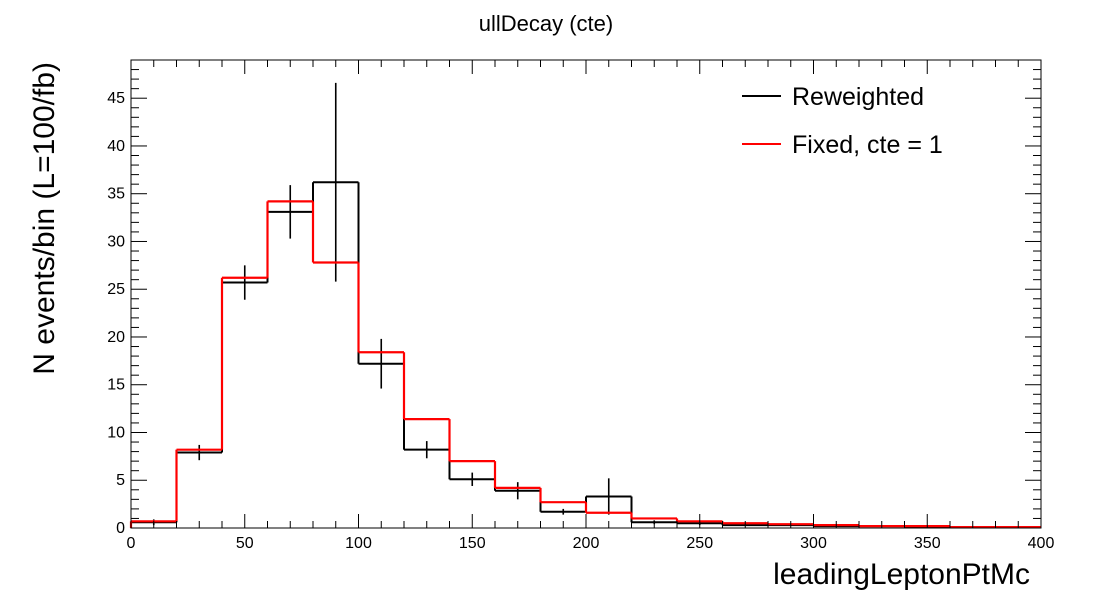  What do you see at coordinates (131, 543) in the screenshot?
I see `x-tick-label: 0` at bounding box center [131, 543].